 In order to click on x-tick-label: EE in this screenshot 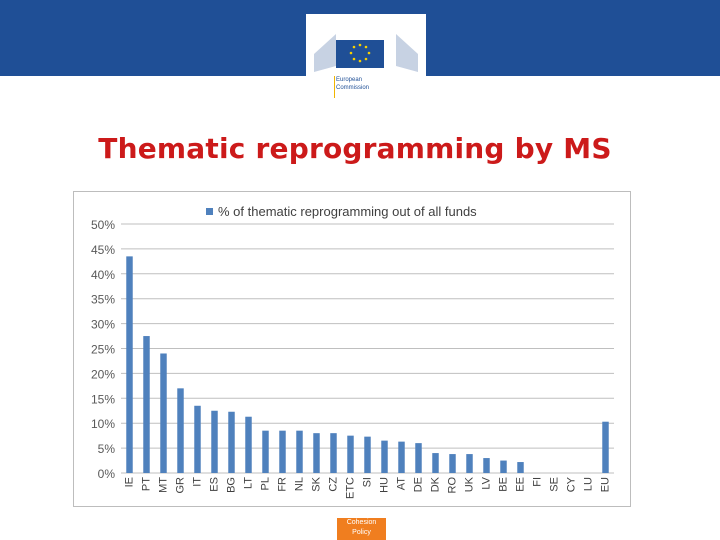, I will do `click(521, 484)`.